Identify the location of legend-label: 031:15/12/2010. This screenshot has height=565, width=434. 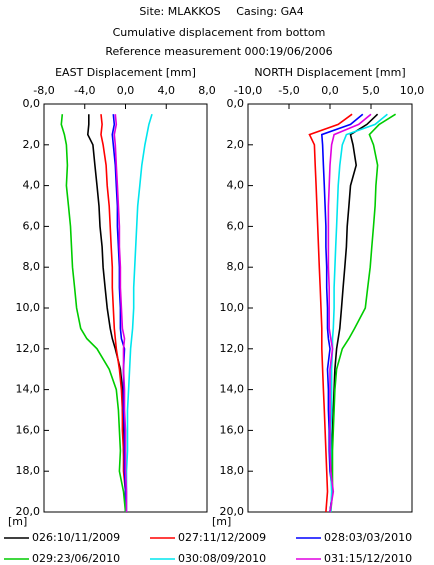
(368, 558).